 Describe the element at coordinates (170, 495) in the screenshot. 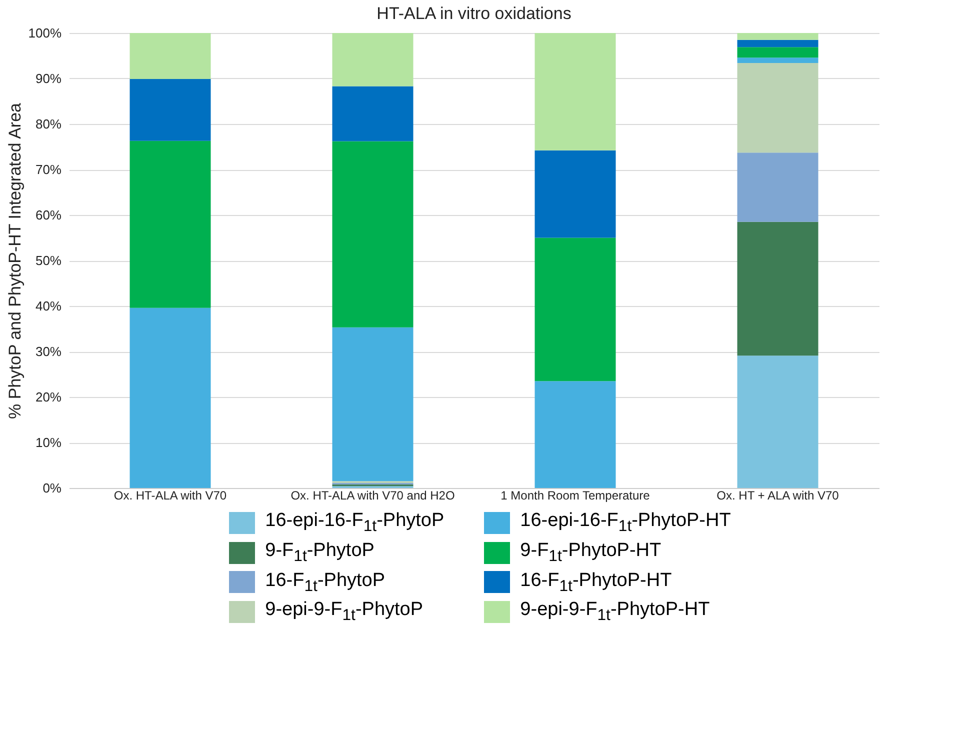

I see `x-tick-label: Ox. HT-ALA with V70` at that location.